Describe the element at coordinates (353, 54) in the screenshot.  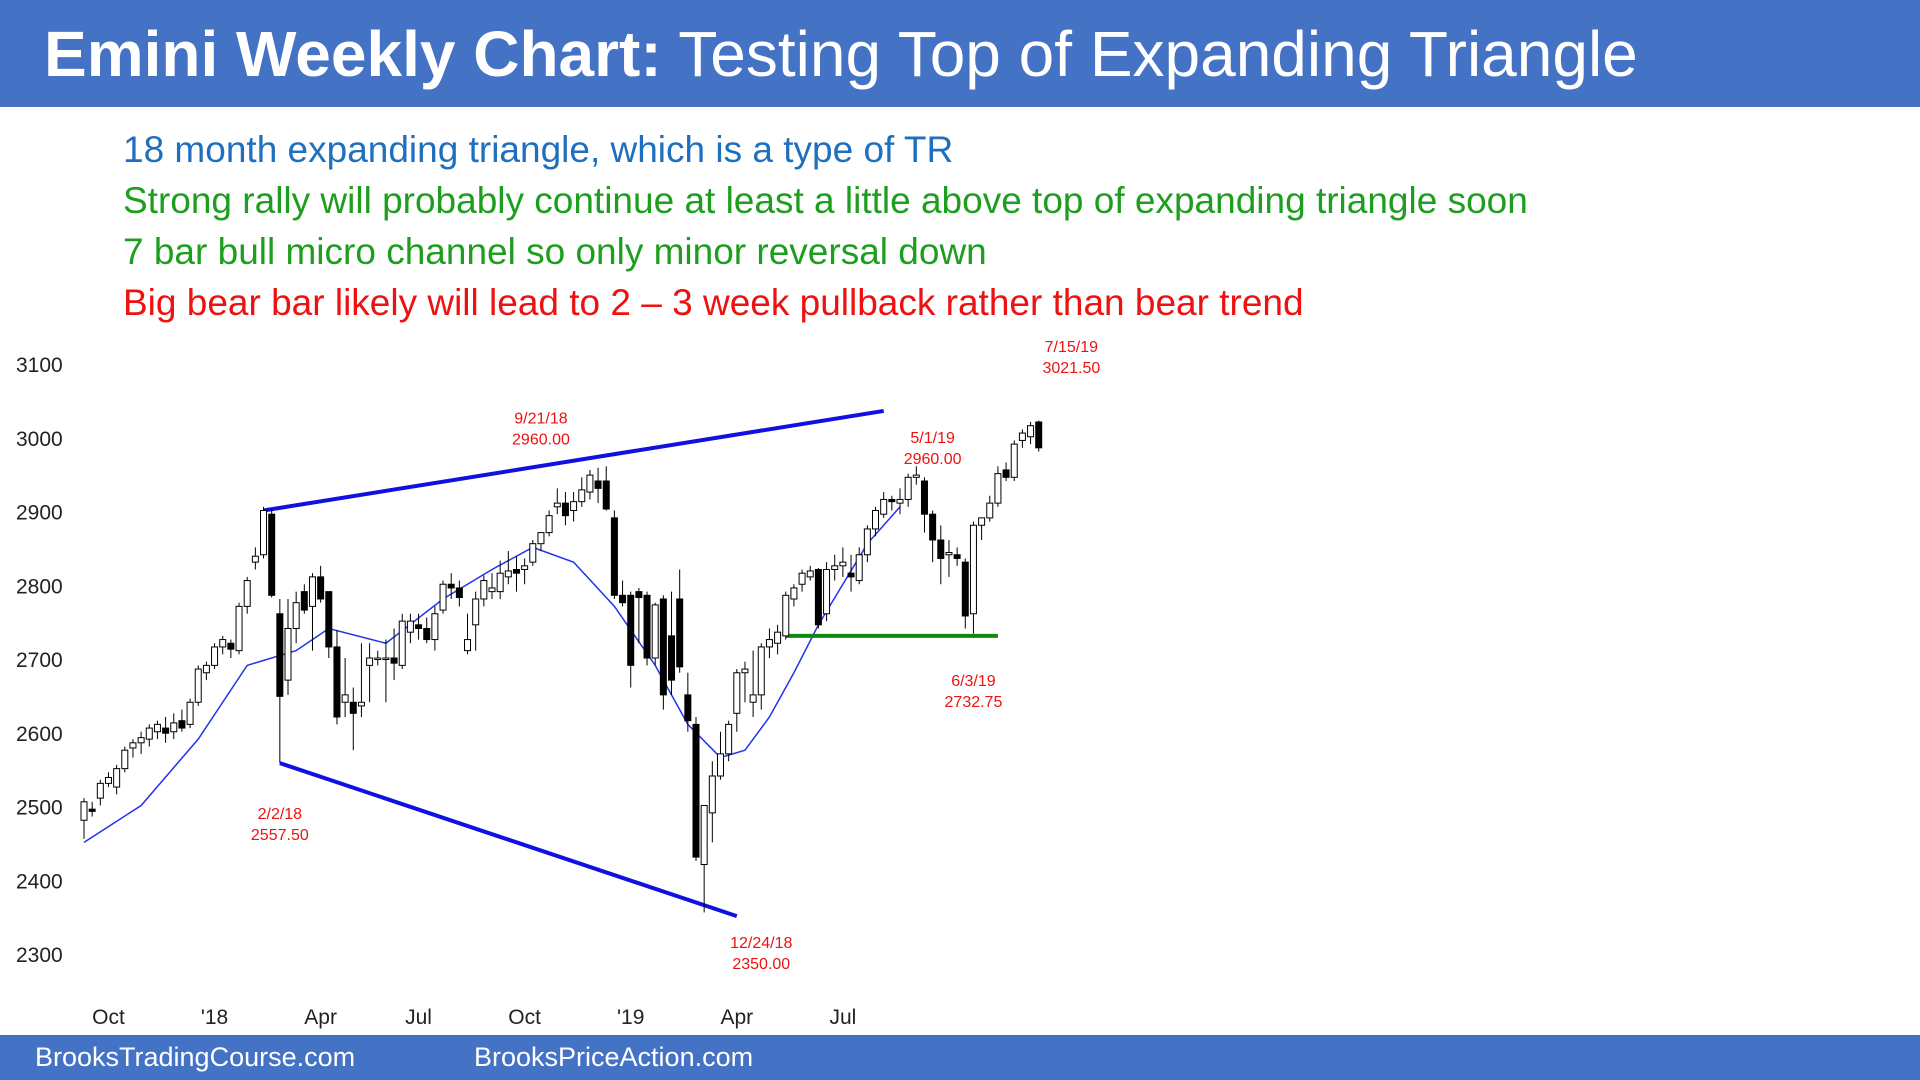
I see `title-bold: Emini Weekly Chart:` at that location.